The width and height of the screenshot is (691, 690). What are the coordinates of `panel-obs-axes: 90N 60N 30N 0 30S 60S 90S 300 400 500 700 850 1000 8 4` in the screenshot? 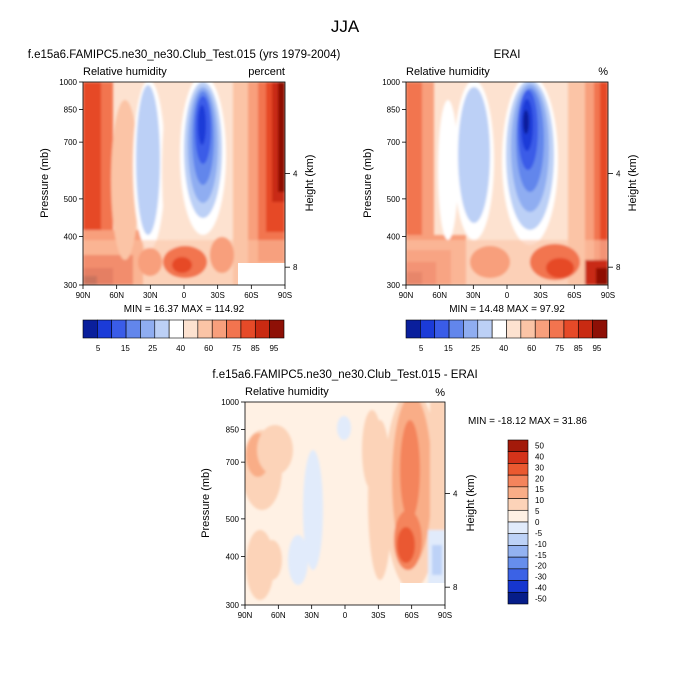 It's located at (501, 189).